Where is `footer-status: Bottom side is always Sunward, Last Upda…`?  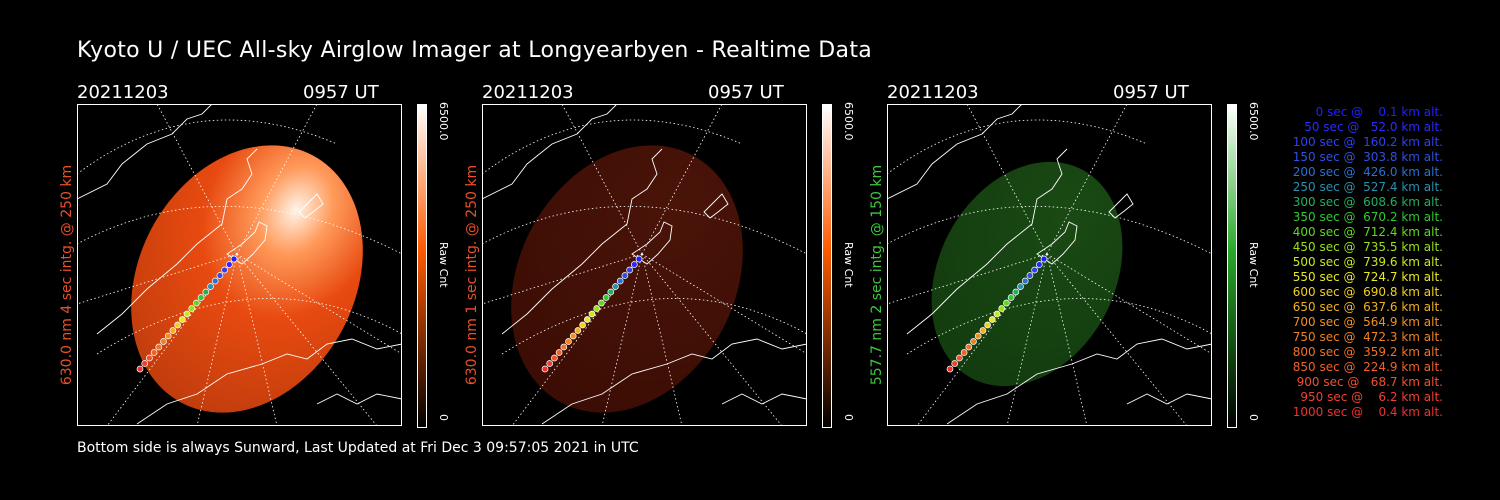
footer-status: Bottom side is always Sunward, Last Upda… is located at coordinates (358, 448).